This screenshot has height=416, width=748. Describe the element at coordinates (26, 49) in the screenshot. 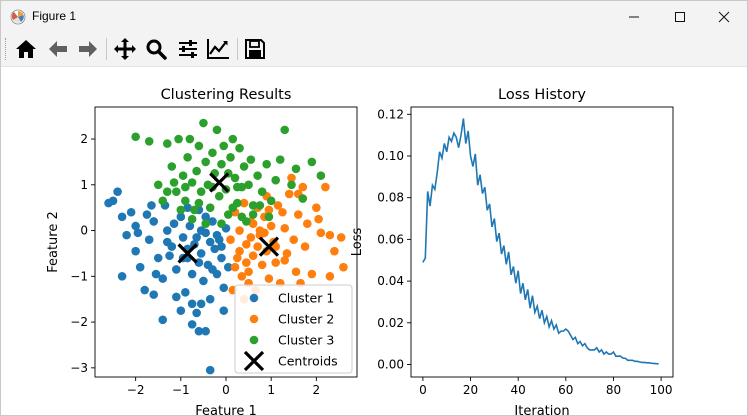

I see `home-button` at that location.